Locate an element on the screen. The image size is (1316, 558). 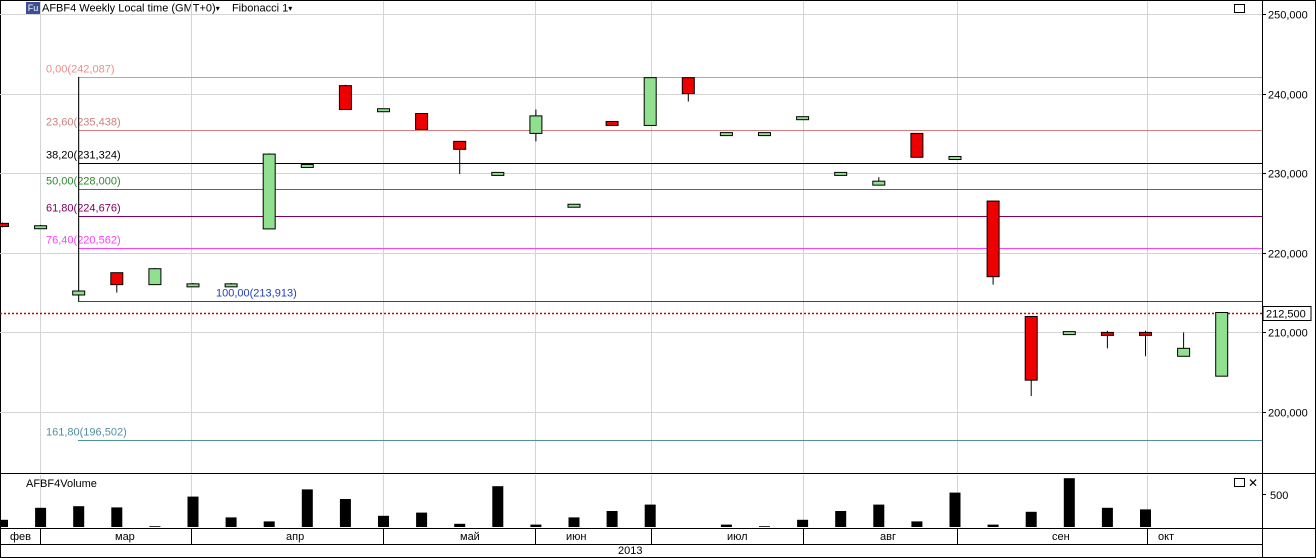
price-tick-label: 210,000 is located at coordinates (1288, 334).